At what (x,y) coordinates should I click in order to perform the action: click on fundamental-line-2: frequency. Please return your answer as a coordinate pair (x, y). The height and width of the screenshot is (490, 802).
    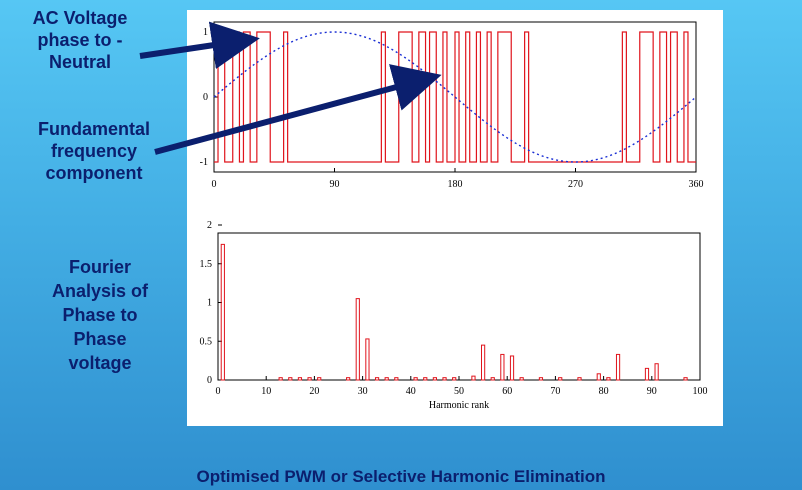
    Looking at the image, I should click on (94, 151).